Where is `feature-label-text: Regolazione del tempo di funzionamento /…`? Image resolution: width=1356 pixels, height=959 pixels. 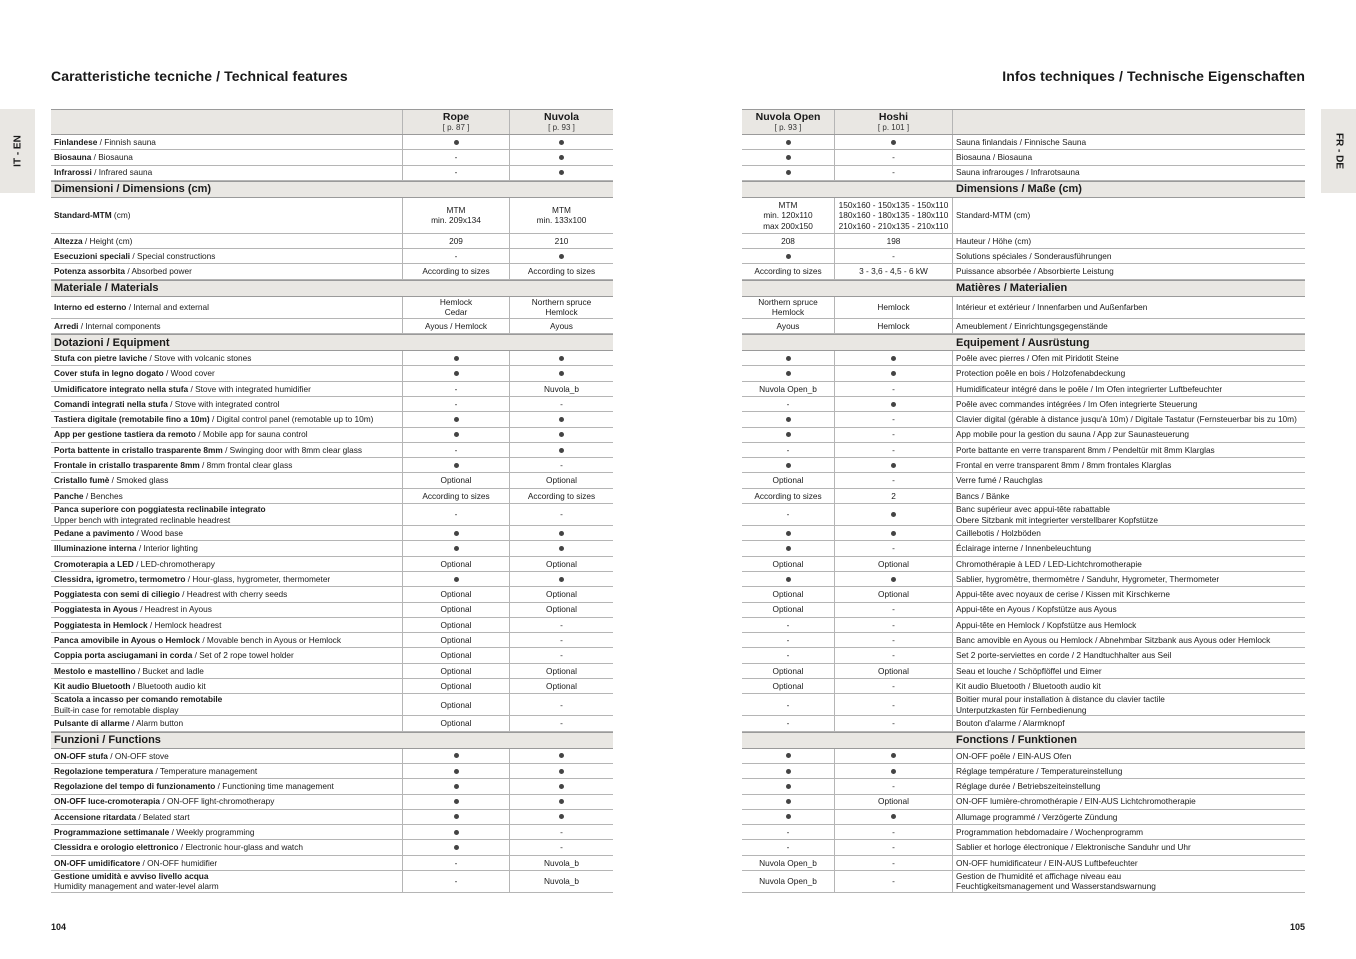
feature-label-text: Regolazione del tempo di funzionamento /… is located at coordinates (194, 786).